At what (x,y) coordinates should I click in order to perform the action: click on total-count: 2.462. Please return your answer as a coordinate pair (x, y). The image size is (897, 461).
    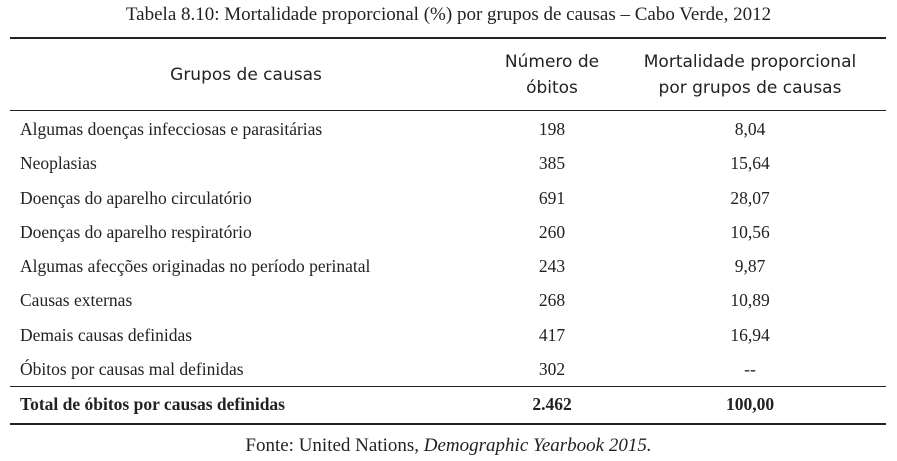
    Looking at the image, I should click on (552, 404).